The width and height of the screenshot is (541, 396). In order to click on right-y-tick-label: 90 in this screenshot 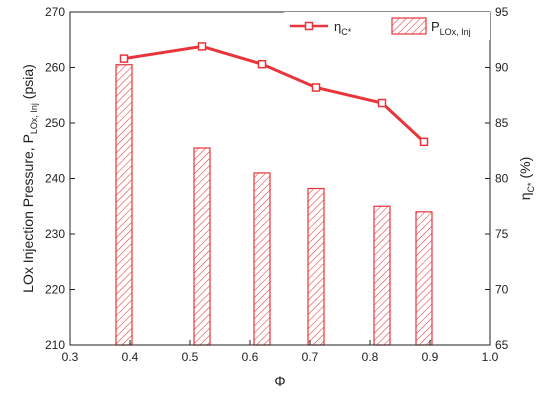, I will do `click(502, 68)`.